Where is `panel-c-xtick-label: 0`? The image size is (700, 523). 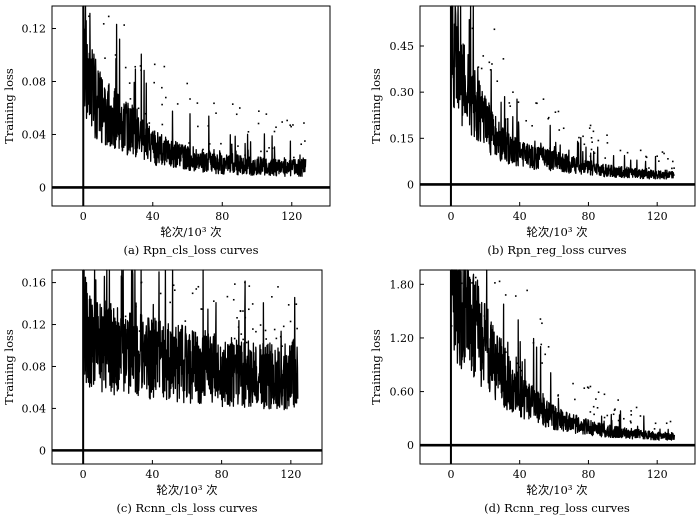 panel-c-xtick-label: 0 is located at coordinates (83, 474).